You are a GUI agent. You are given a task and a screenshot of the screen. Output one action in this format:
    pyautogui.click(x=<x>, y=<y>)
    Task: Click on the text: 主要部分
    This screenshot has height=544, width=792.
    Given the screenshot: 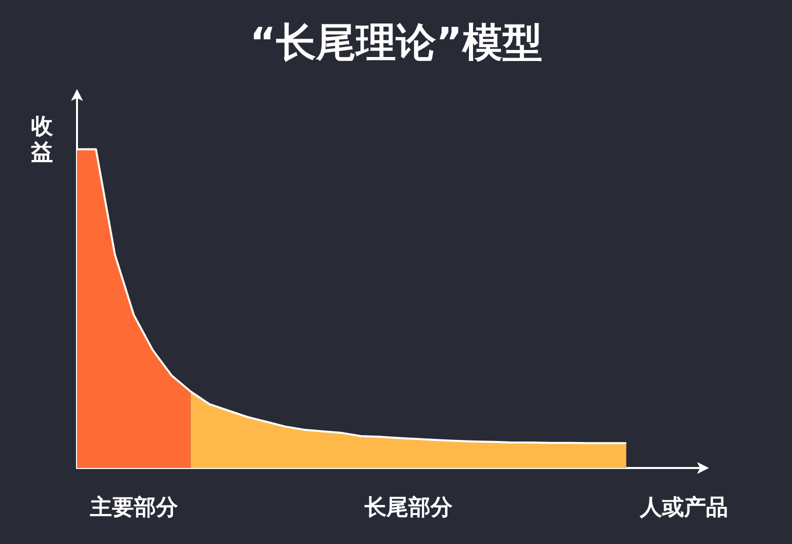 What is the action you would take?
    pyautogui.click(x=133, y=507)
    